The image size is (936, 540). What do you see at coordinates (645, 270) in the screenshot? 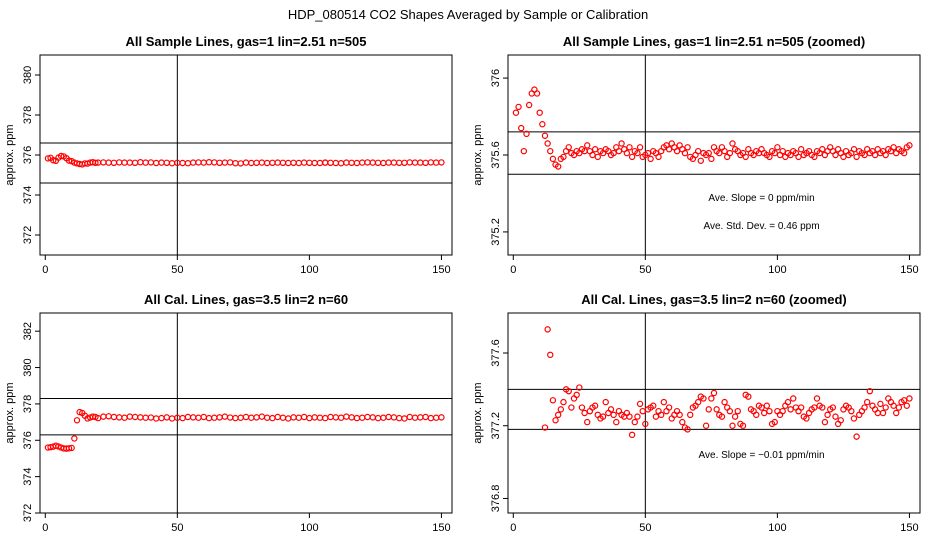
I see `x-tick-label: 50` at bounding box center [645, 270].